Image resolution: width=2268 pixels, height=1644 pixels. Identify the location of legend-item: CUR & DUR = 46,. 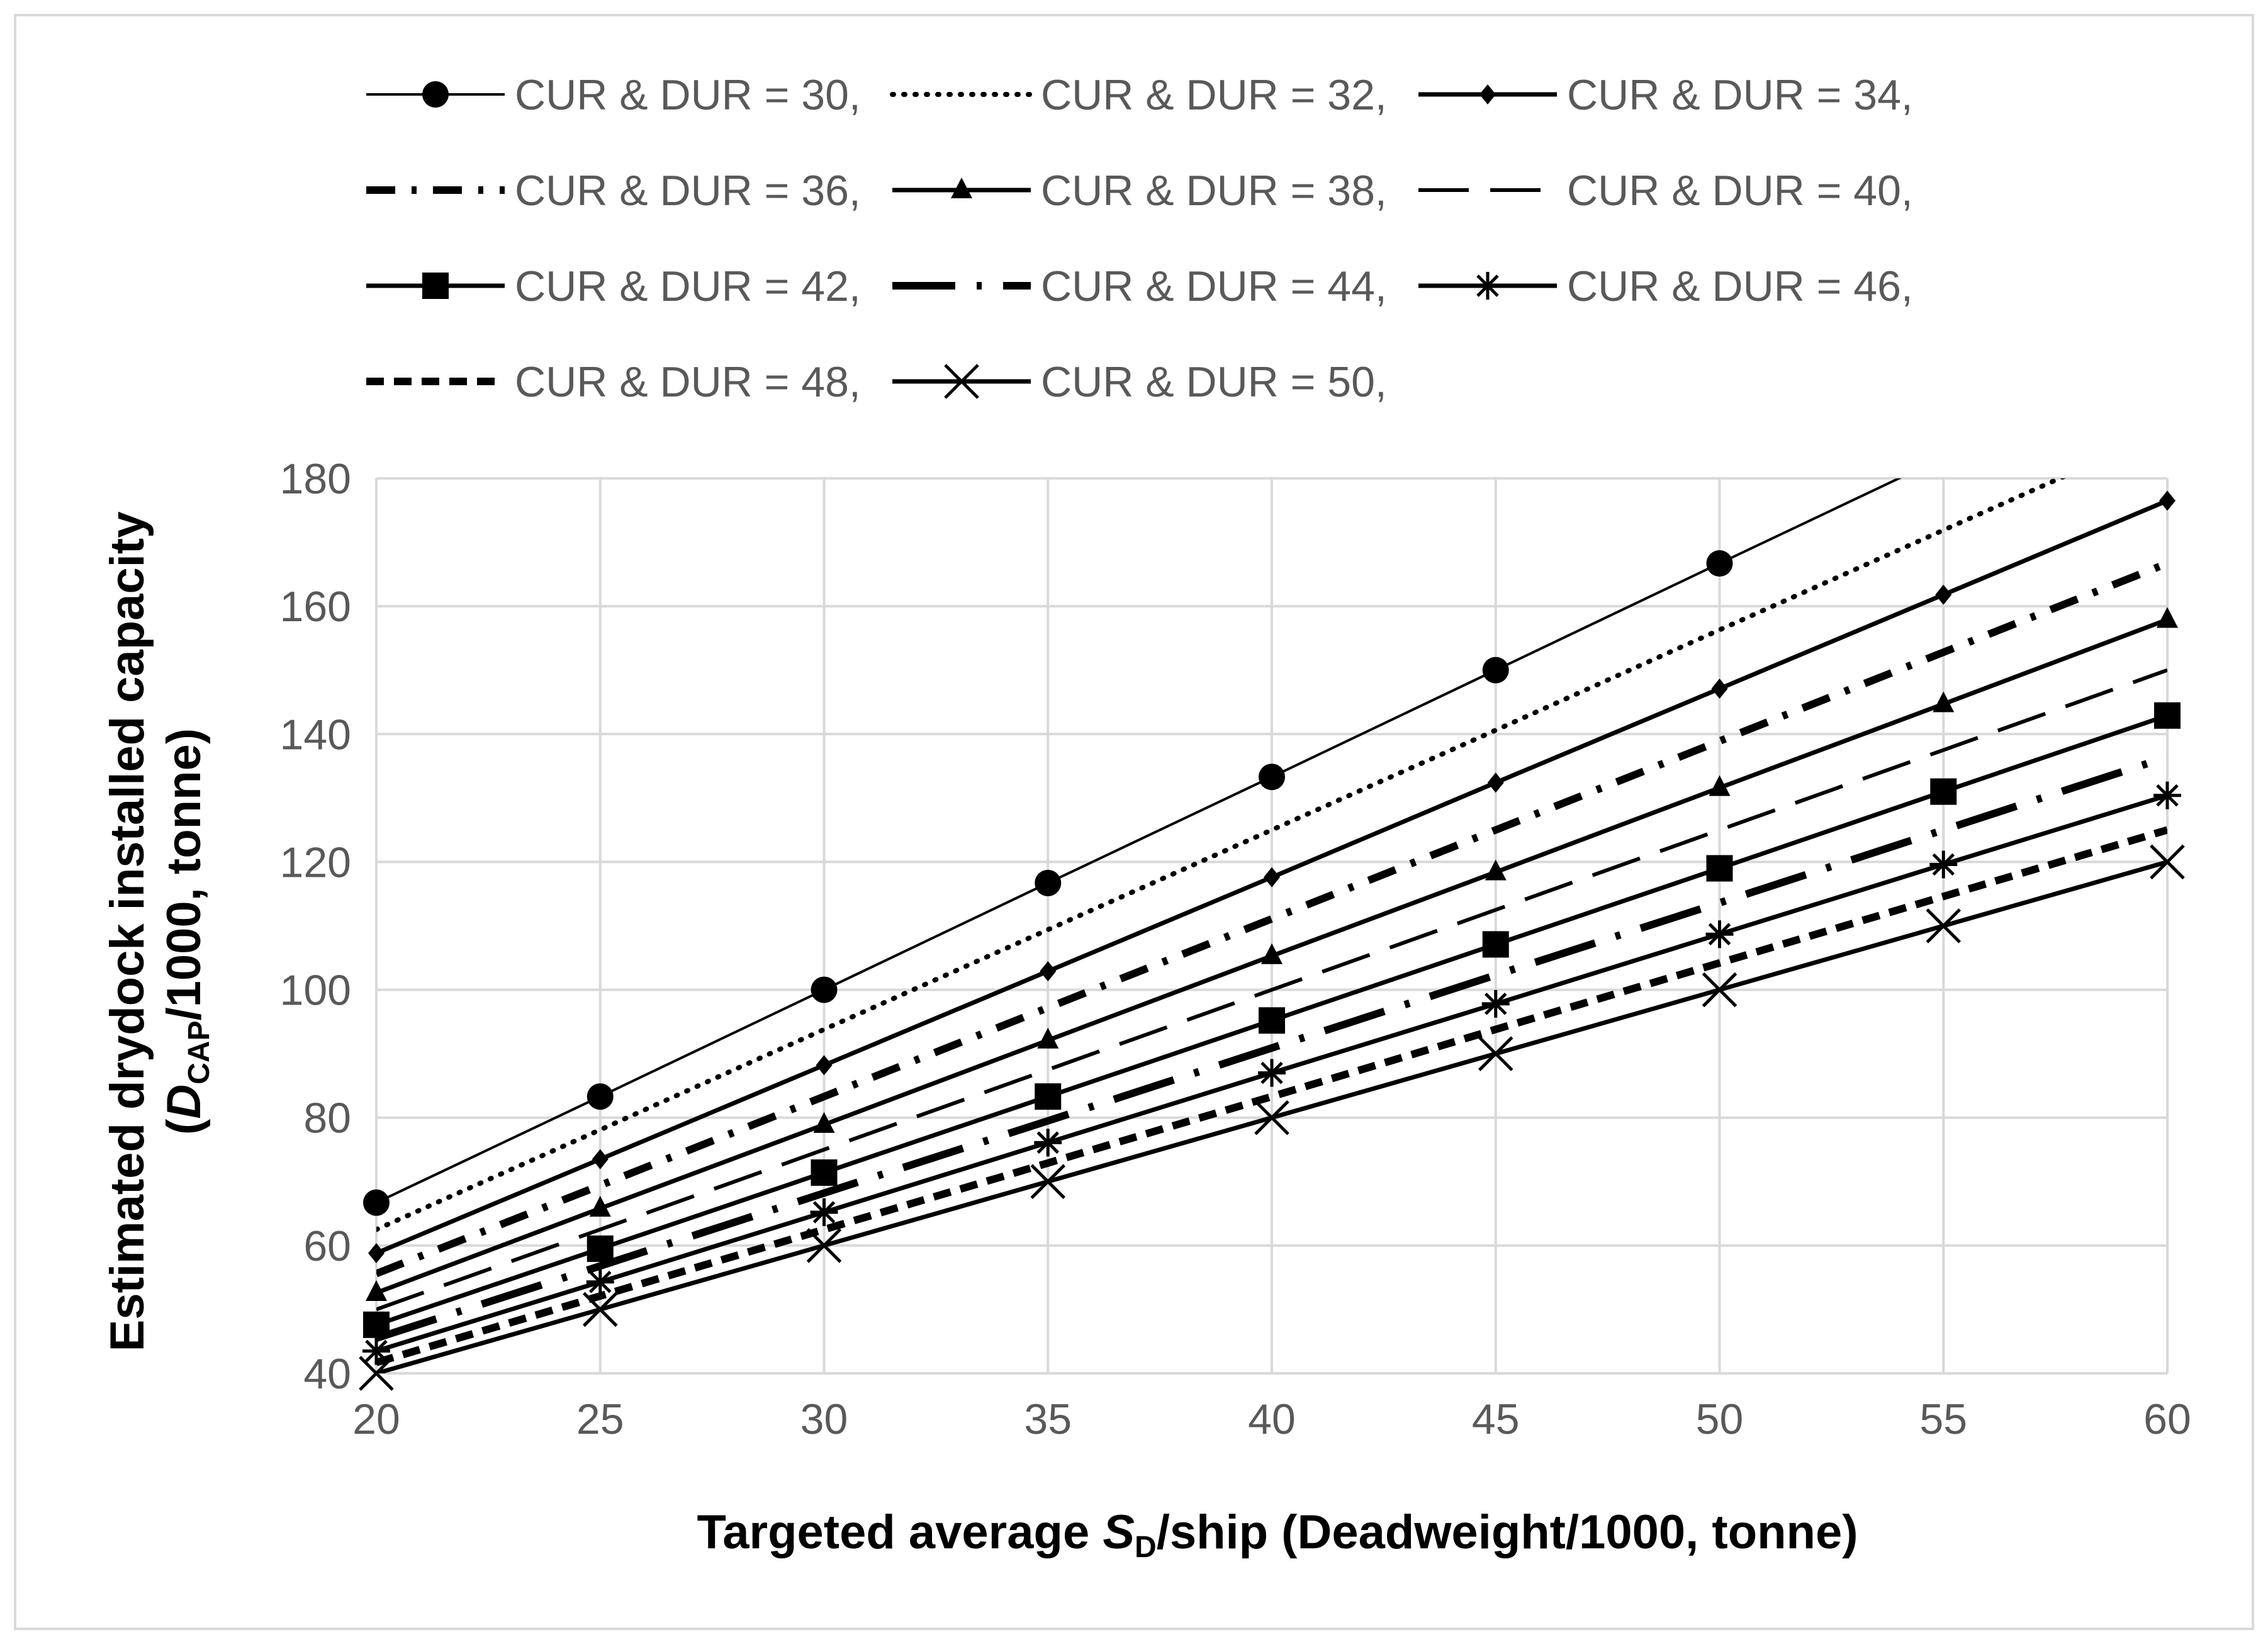
(1666, 286).